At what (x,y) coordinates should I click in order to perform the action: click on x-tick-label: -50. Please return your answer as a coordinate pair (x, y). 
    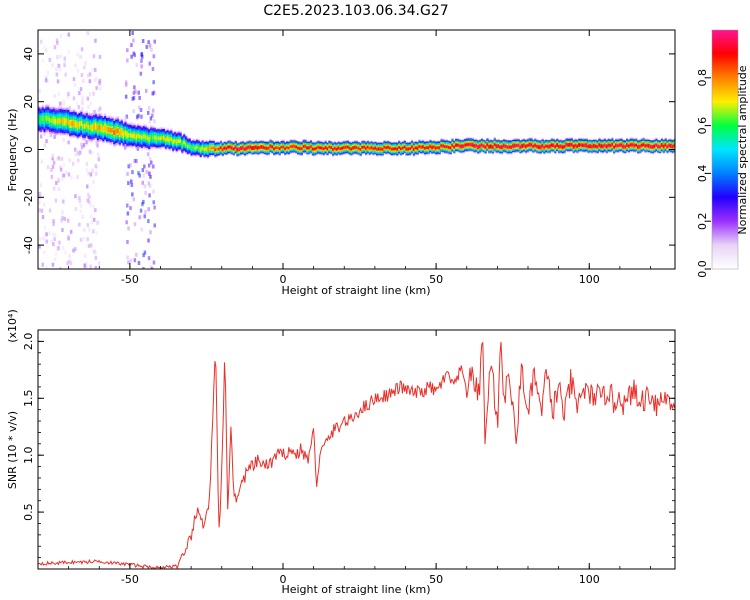
    Looking at the image, I should click on (130, 579).